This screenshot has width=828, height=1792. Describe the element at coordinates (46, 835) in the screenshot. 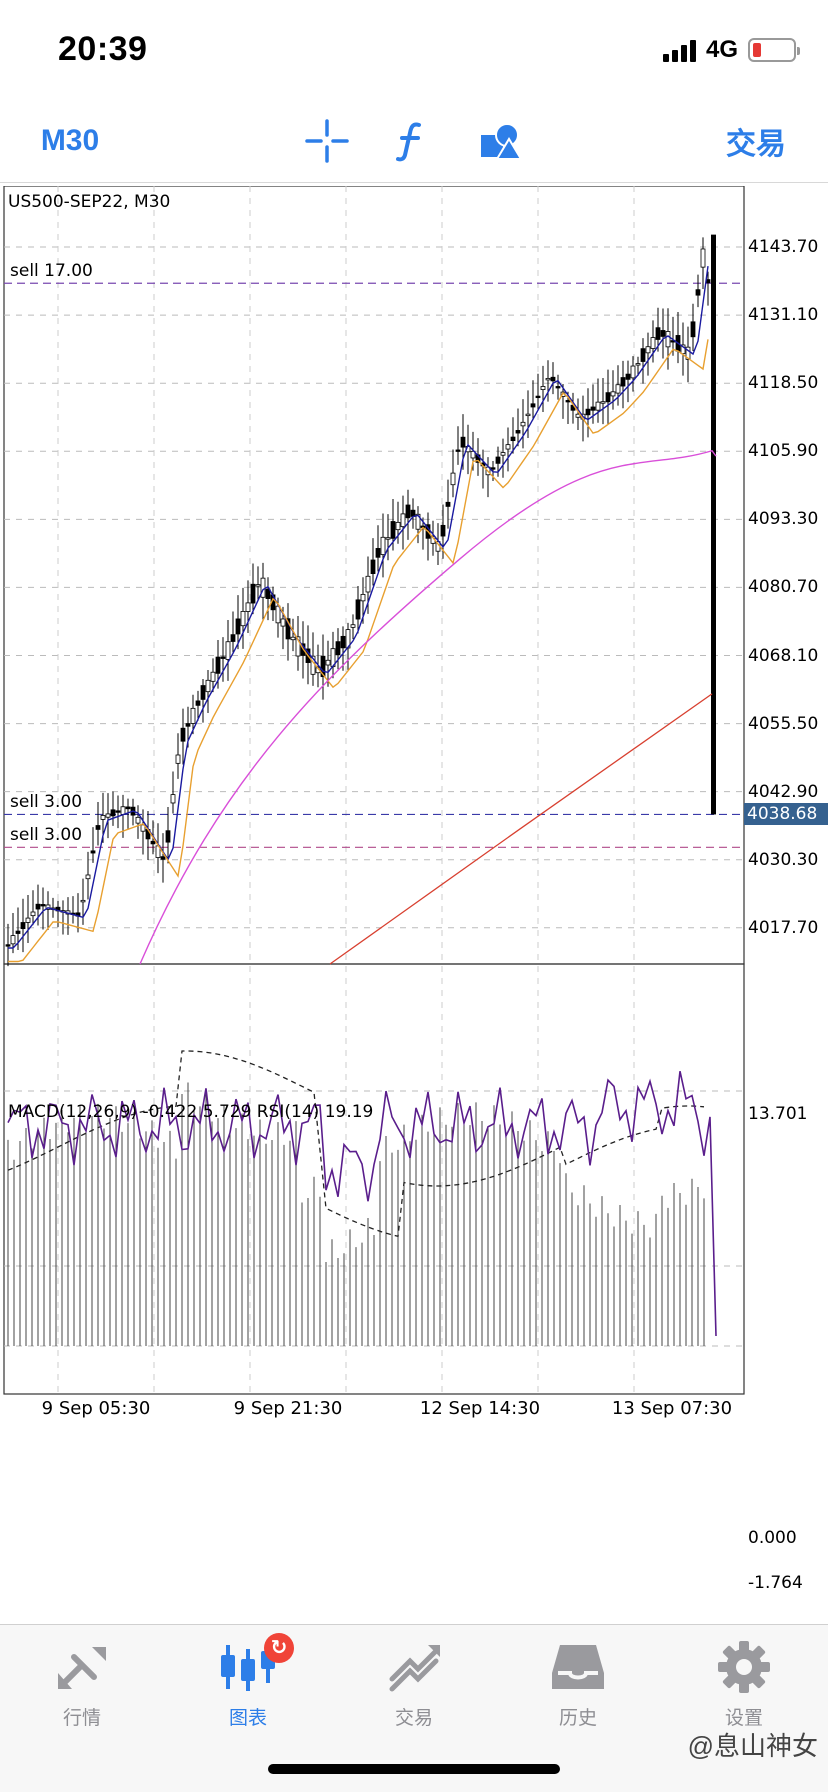

I see `order-label: sell 3.00` at that location.